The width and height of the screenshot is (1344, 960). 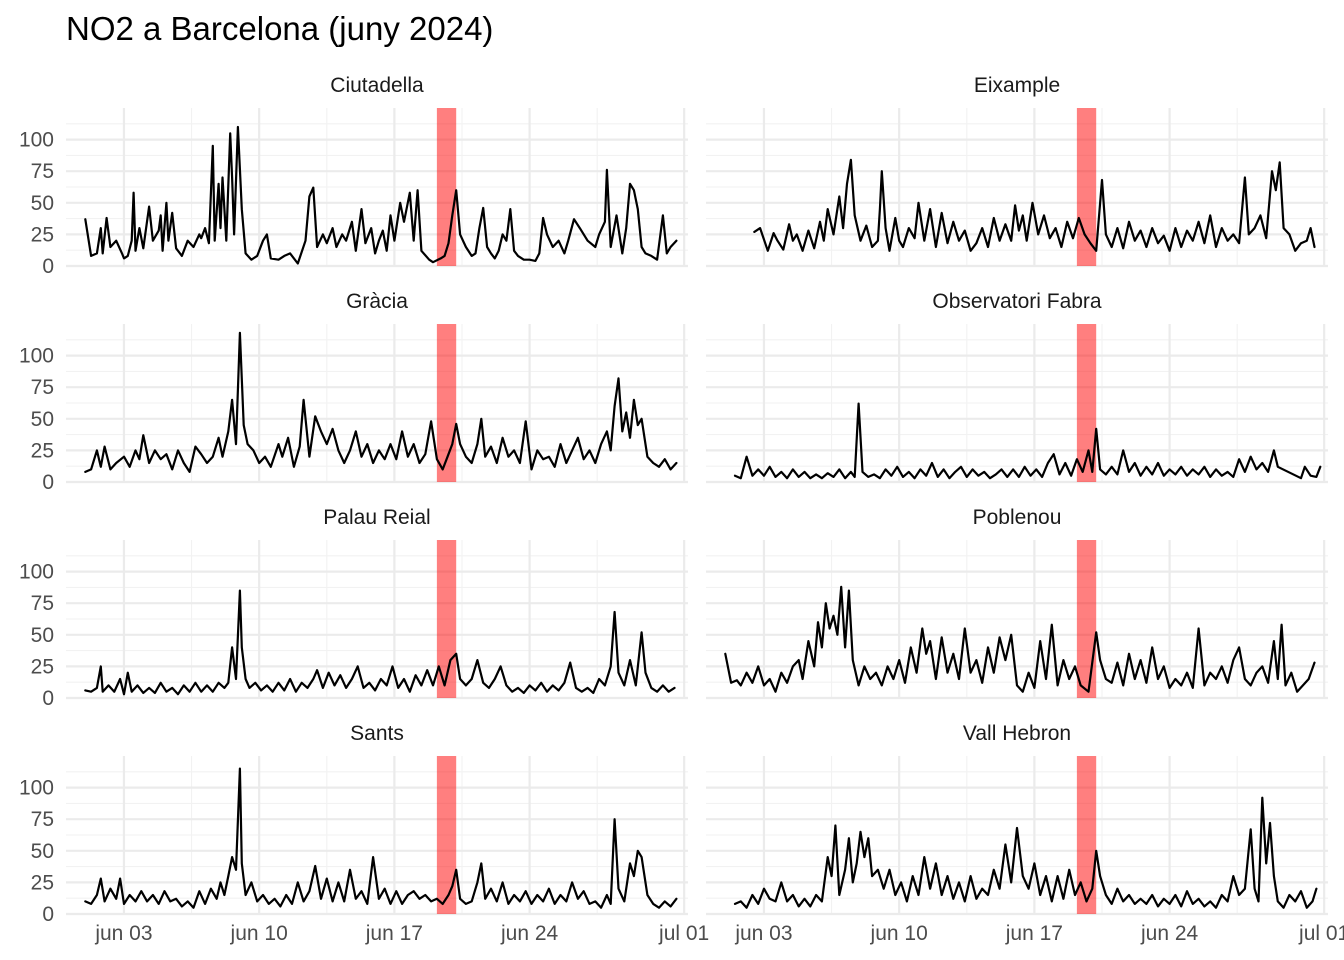 I want to click on facet-strip-label: Palau Reial, so click(x=376, y=517).